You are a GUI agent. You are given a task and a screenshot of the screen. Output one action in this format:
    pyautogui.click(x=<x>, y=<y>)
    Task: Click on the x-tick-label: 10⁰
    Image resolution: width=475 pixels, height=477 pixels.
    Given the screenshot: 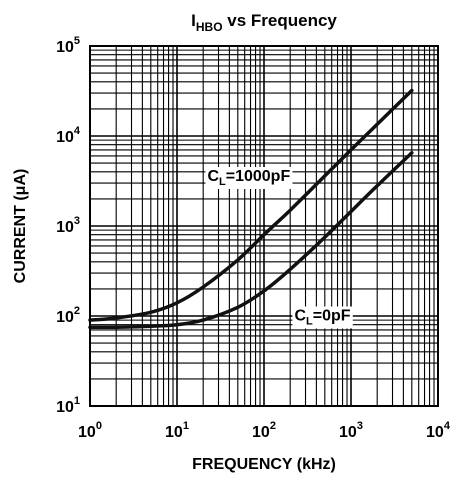 What is the action you would take?
    pyautogui.click(x=90, y=430)
    